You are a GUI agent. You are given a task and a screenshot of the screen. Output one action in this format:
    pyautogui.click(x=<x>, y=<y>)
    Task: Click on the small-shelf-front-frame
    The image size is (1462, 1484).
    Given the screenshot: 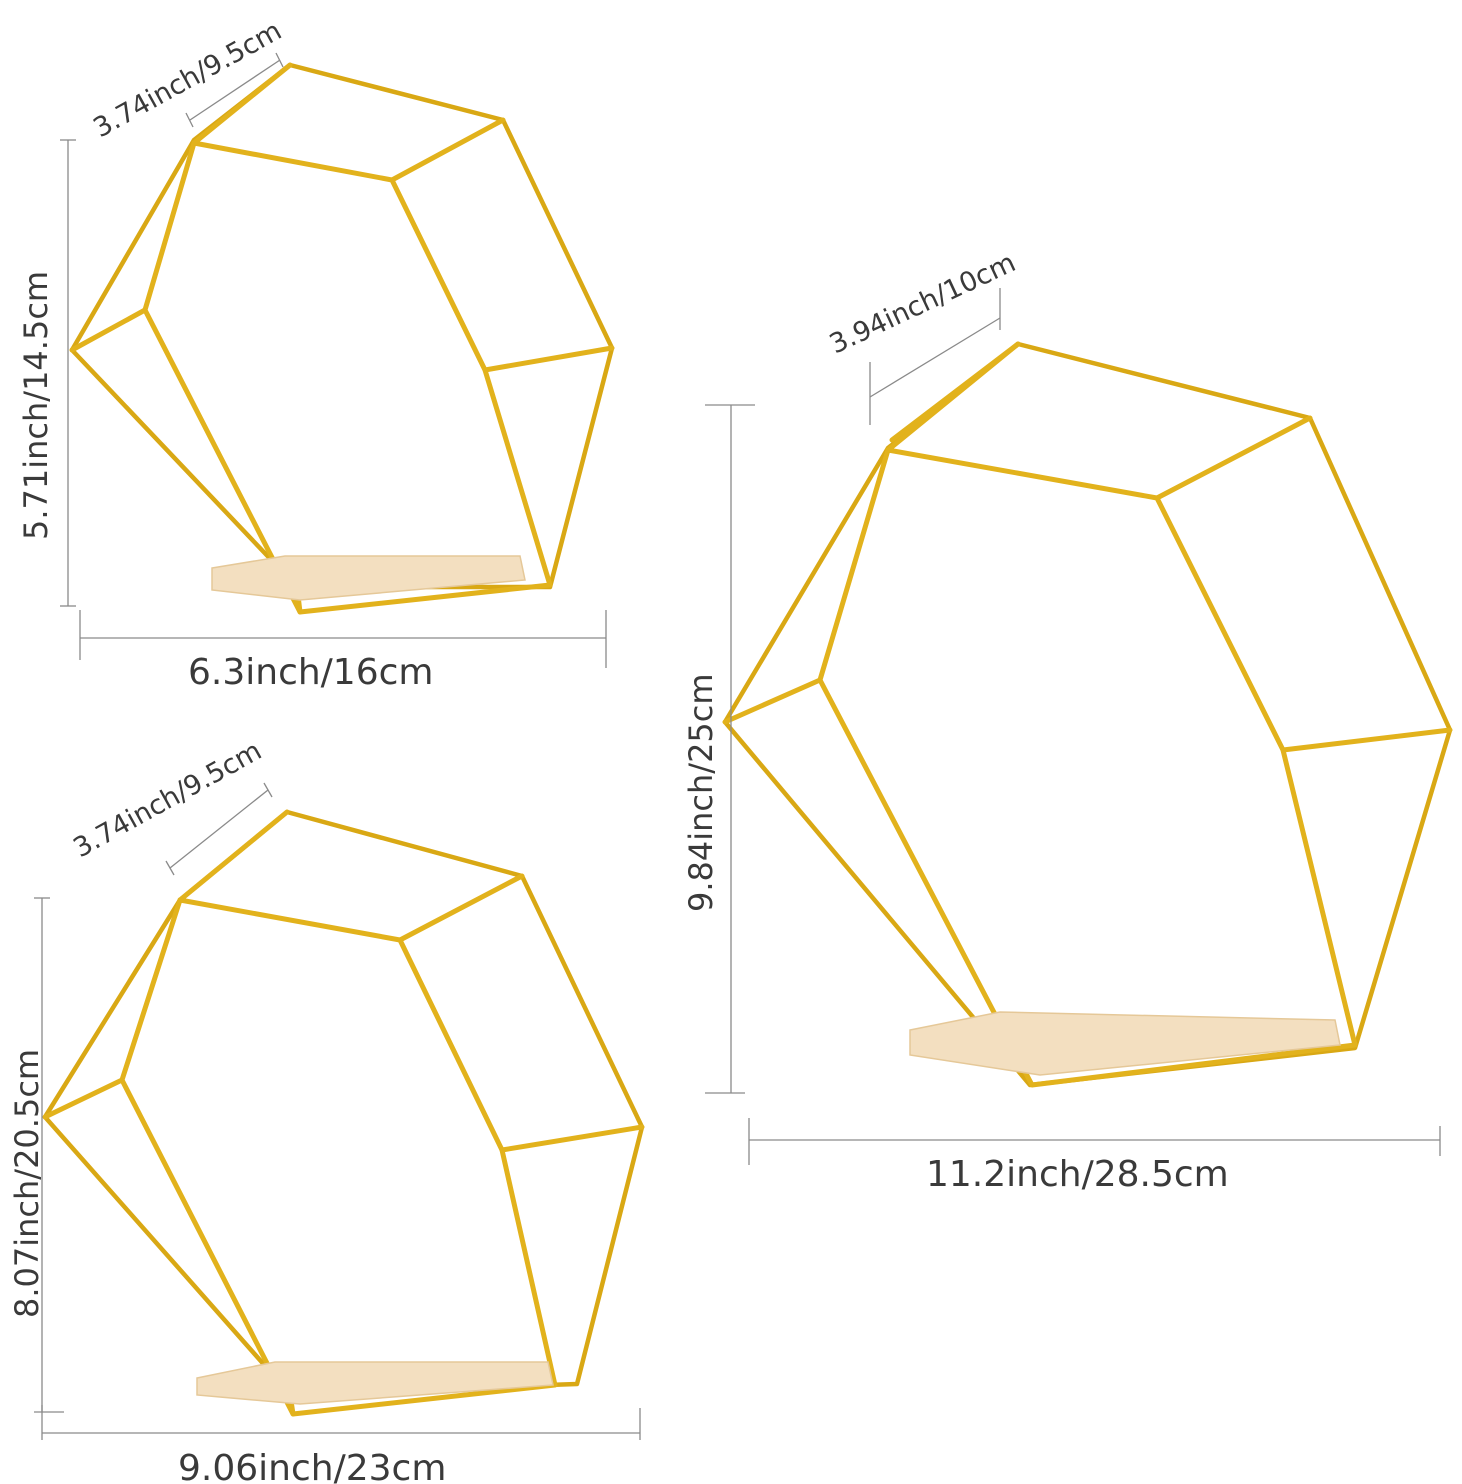 What is the action you would take?
    pyautogui.click(x=347, y=377)
    